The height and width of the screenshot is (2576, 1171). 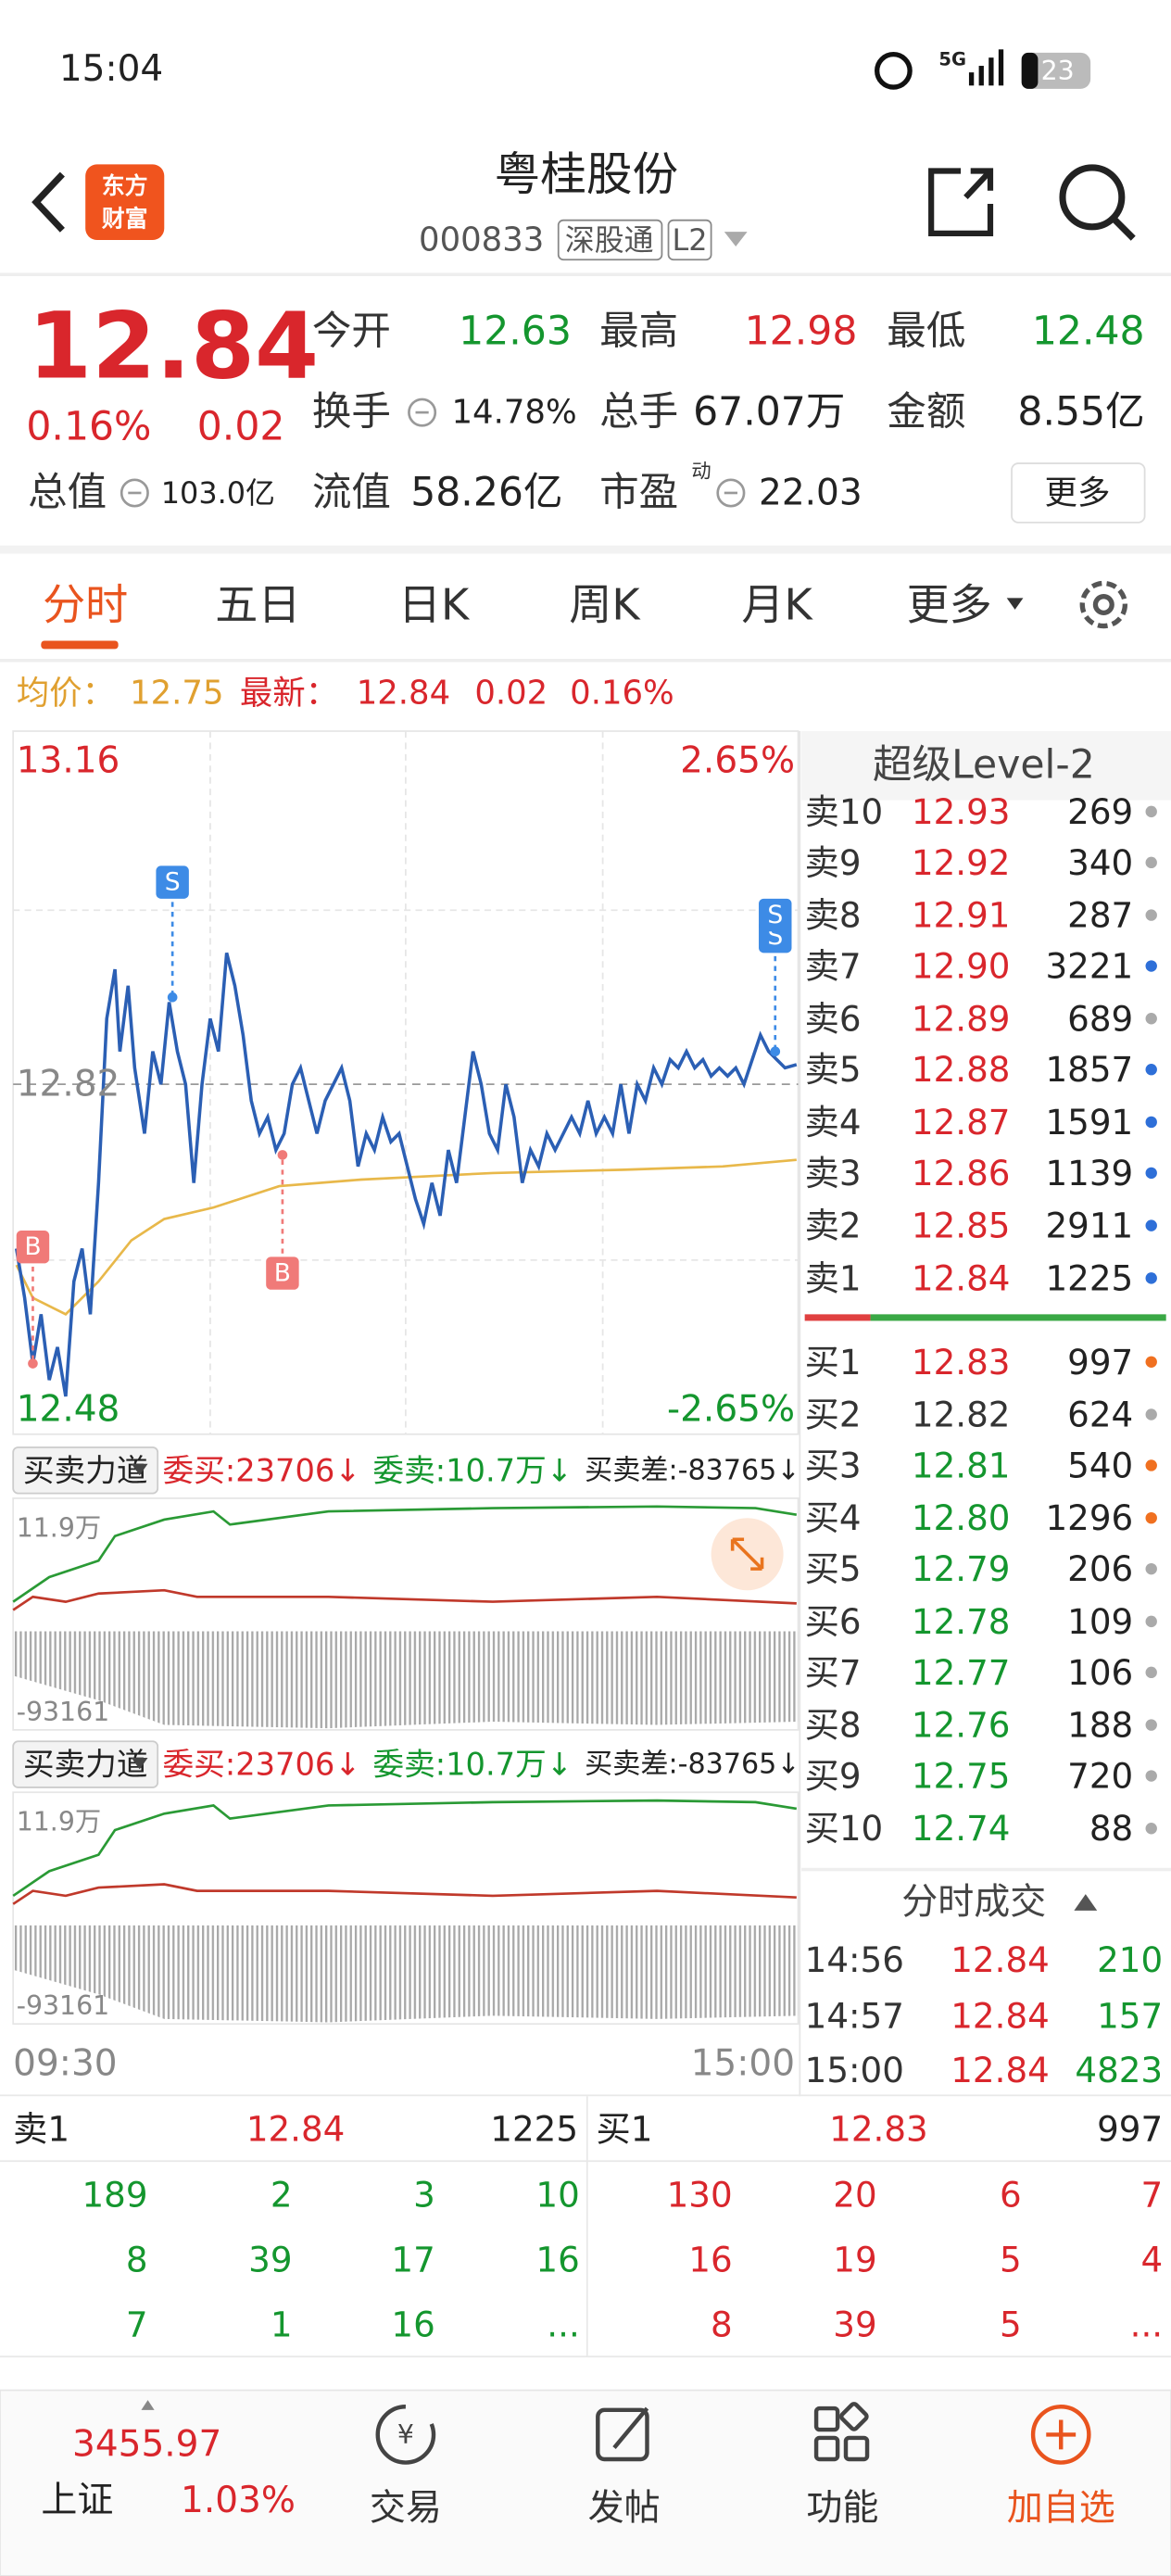 I want to click on ask-line, so click(x=405, y=1600).